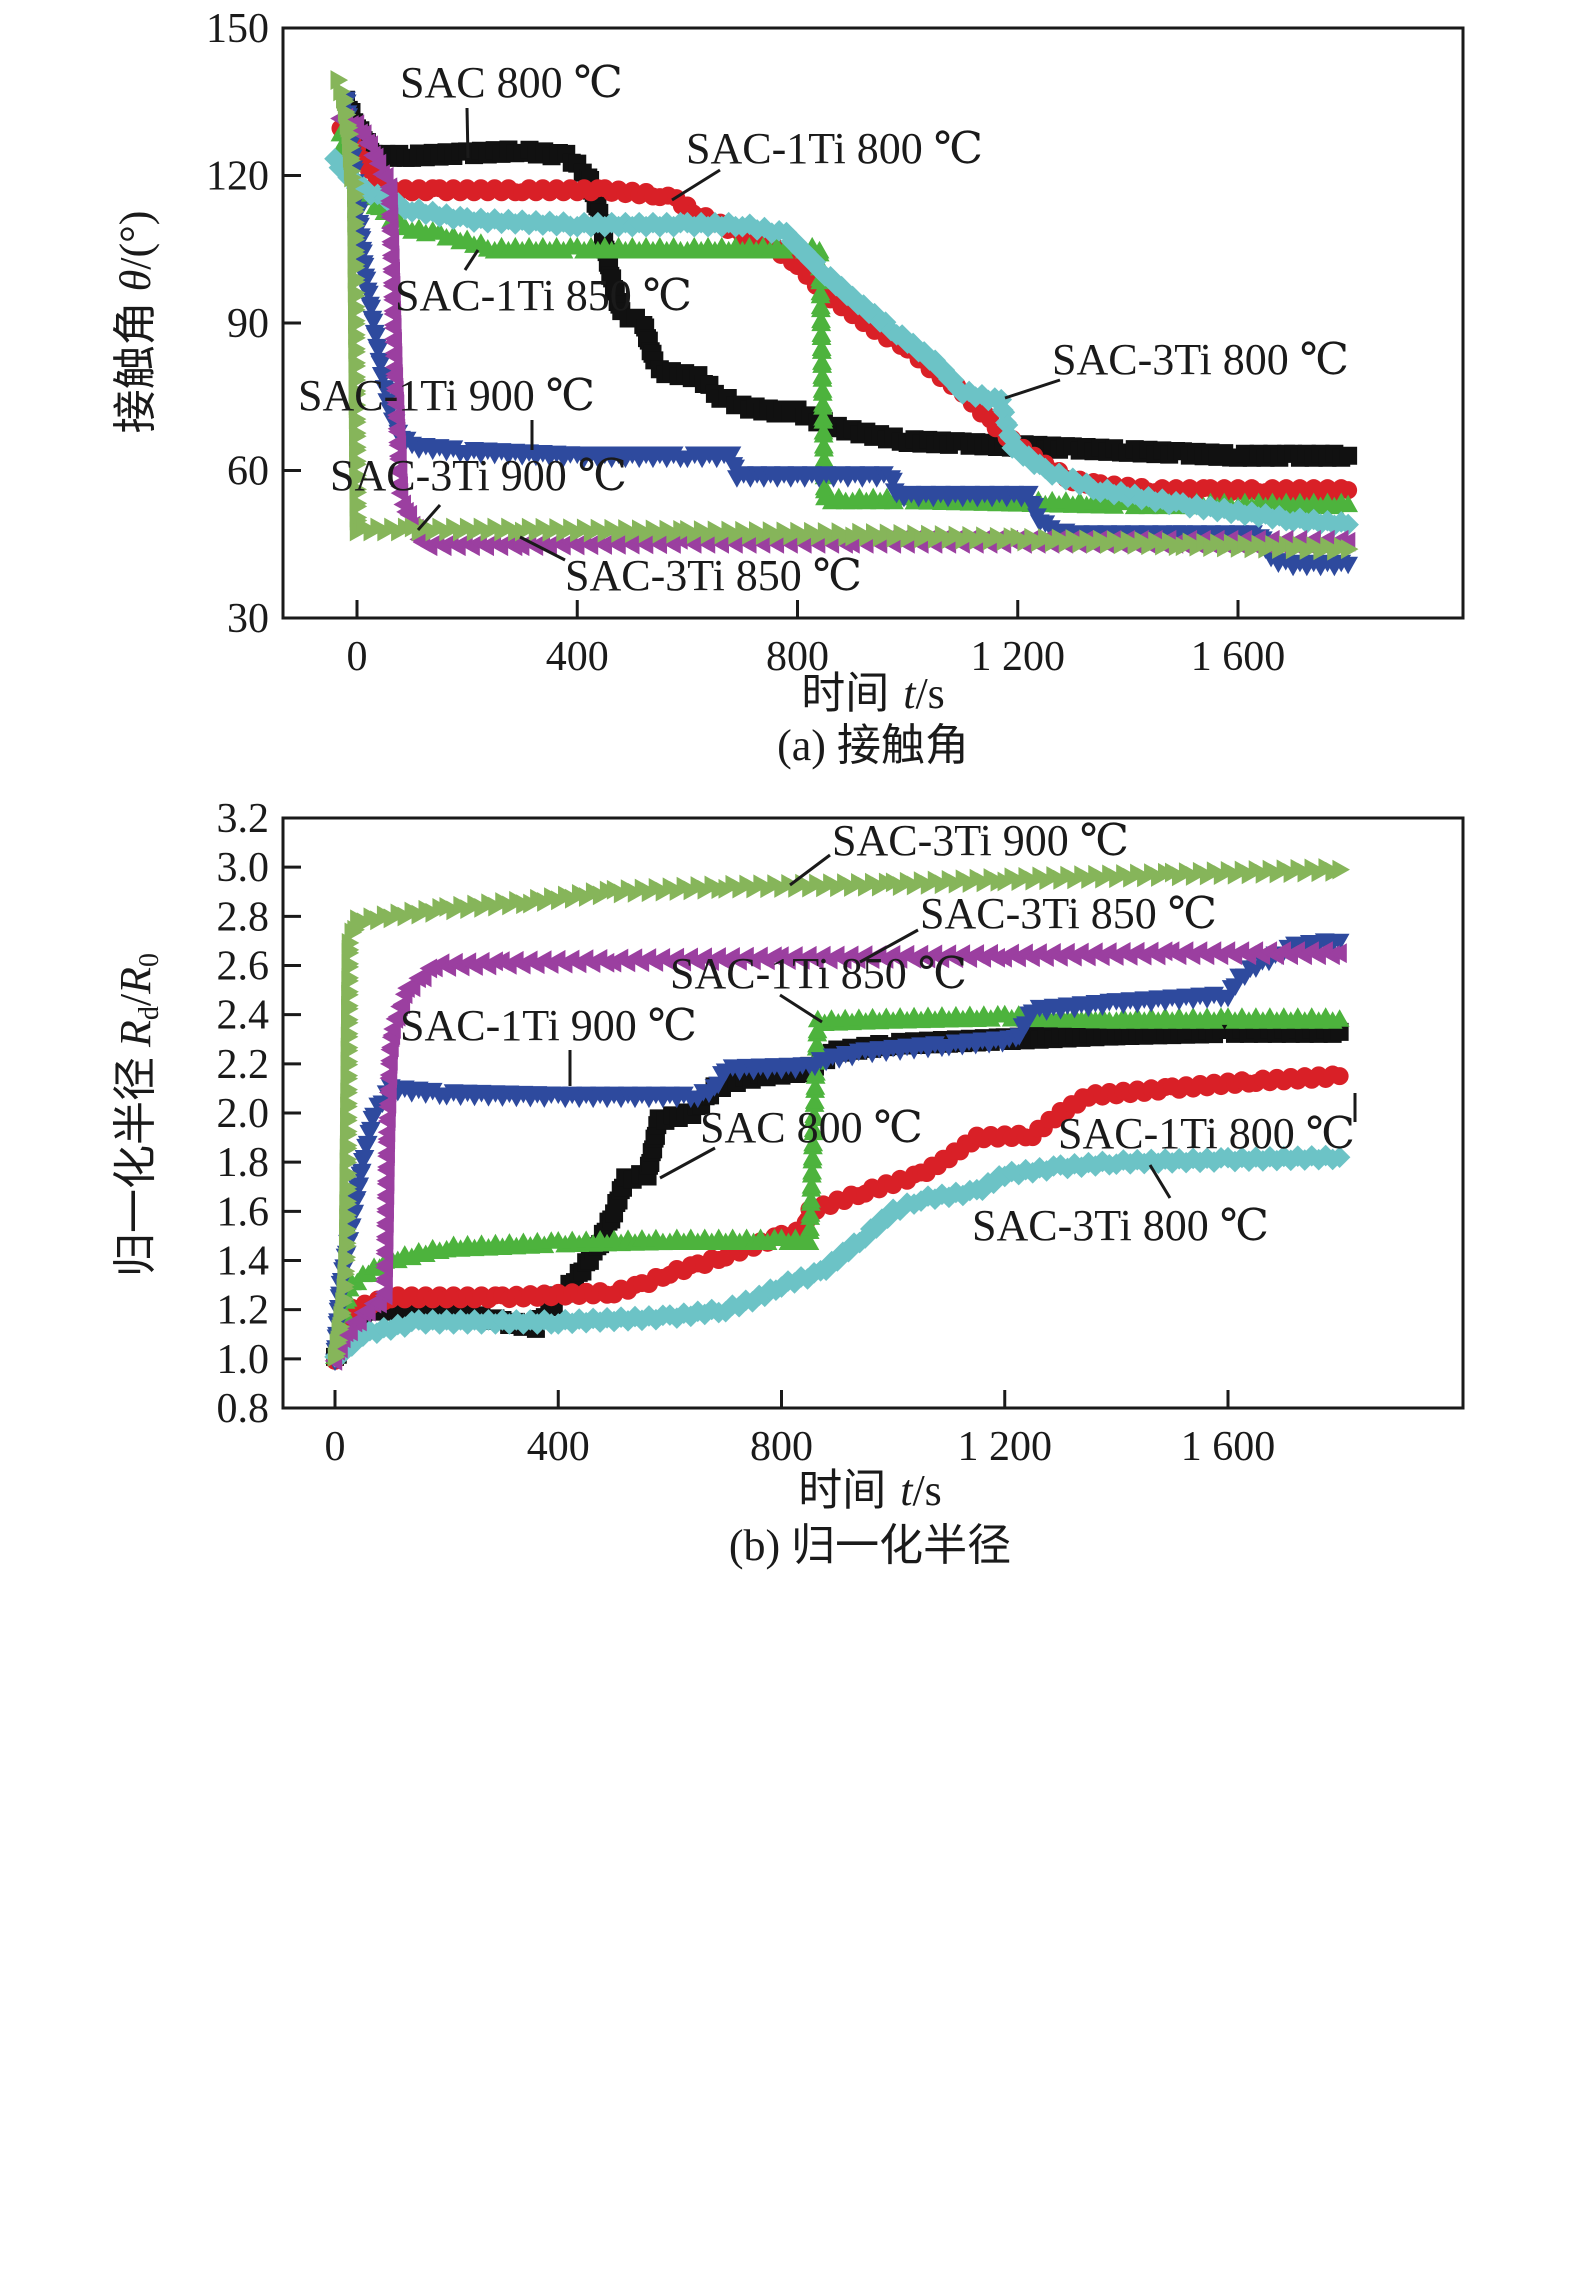  What do you see at coordinates (446, 395) in the screenshot?
I see `annotation-label: SAC-1Ti 900 ℃` at bounding box center [446, 395].